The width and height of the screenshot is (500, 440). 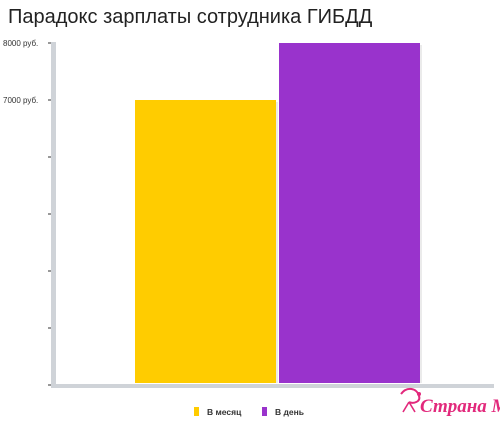 I want to click on y-axis-line, so click(x=53, y=214).